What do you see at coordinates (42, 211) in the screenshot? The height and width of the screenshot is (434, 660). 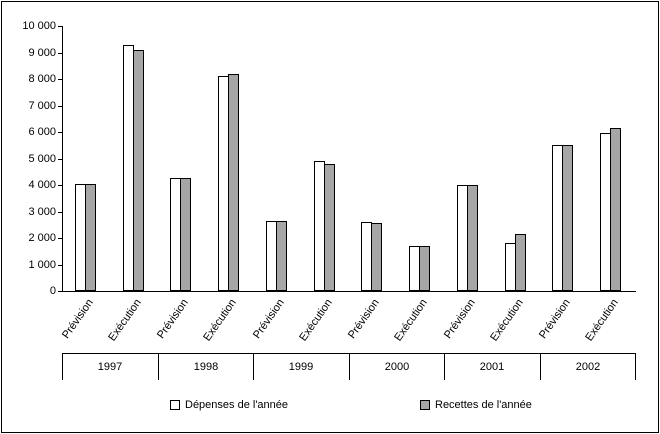 I see `y-tick-label: 3 000` at bounding box center [42, 211].